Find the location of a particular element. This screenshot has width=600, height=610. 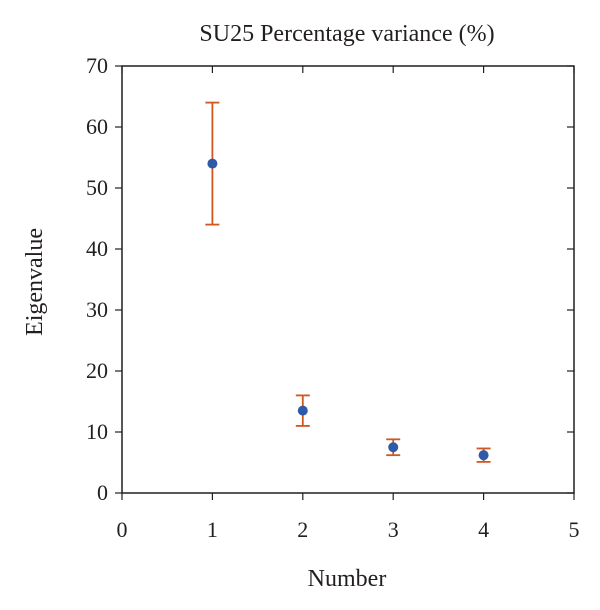

x-tick-label: 0 is located at coordinates (122, 529).